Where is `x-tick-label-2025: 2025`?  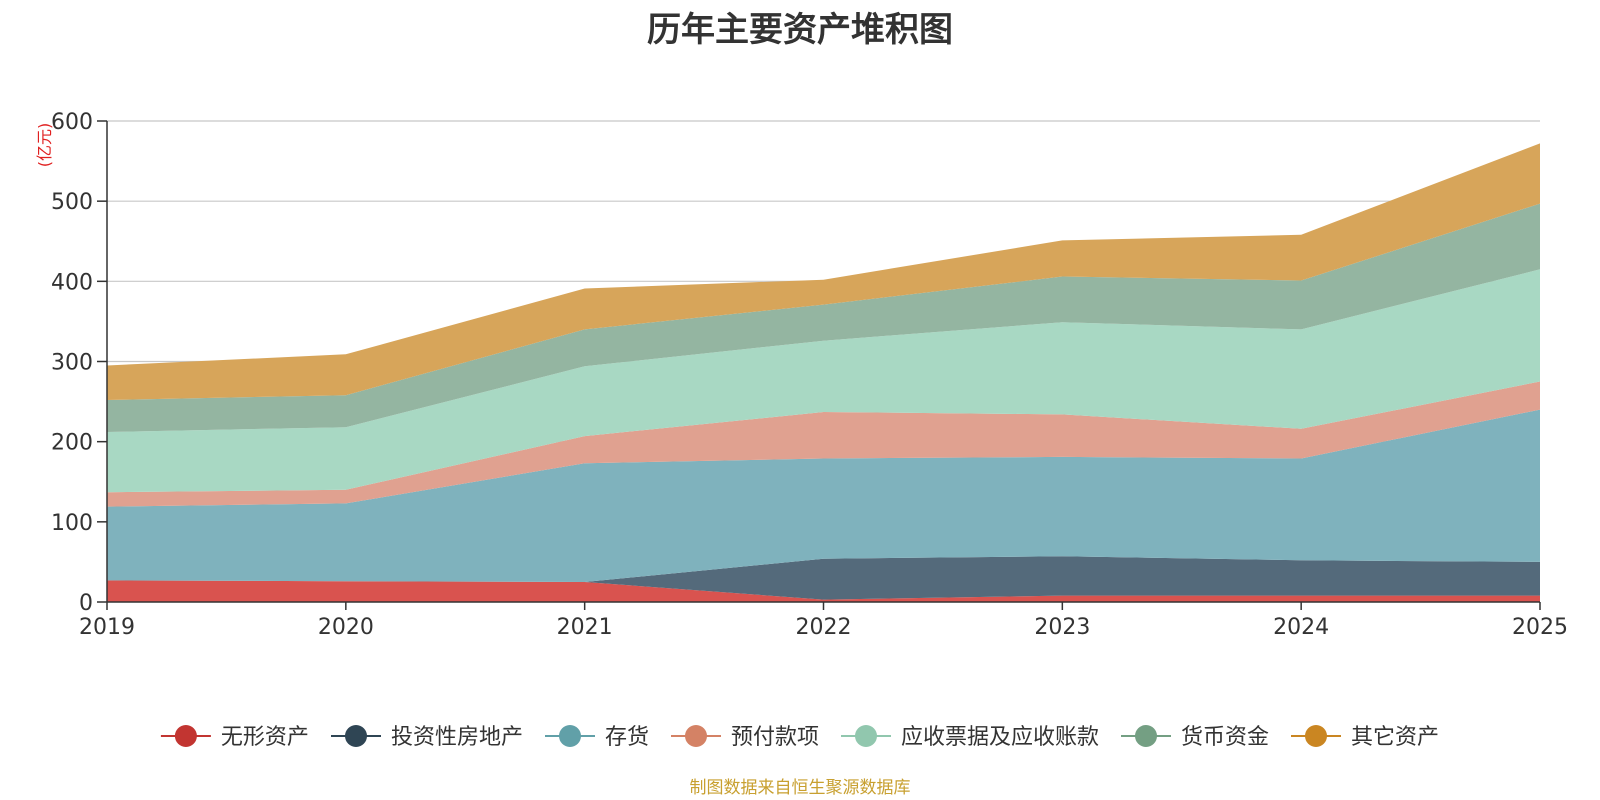 x-tick-label-2025: 2025 is located at coordinates (1540, 627).